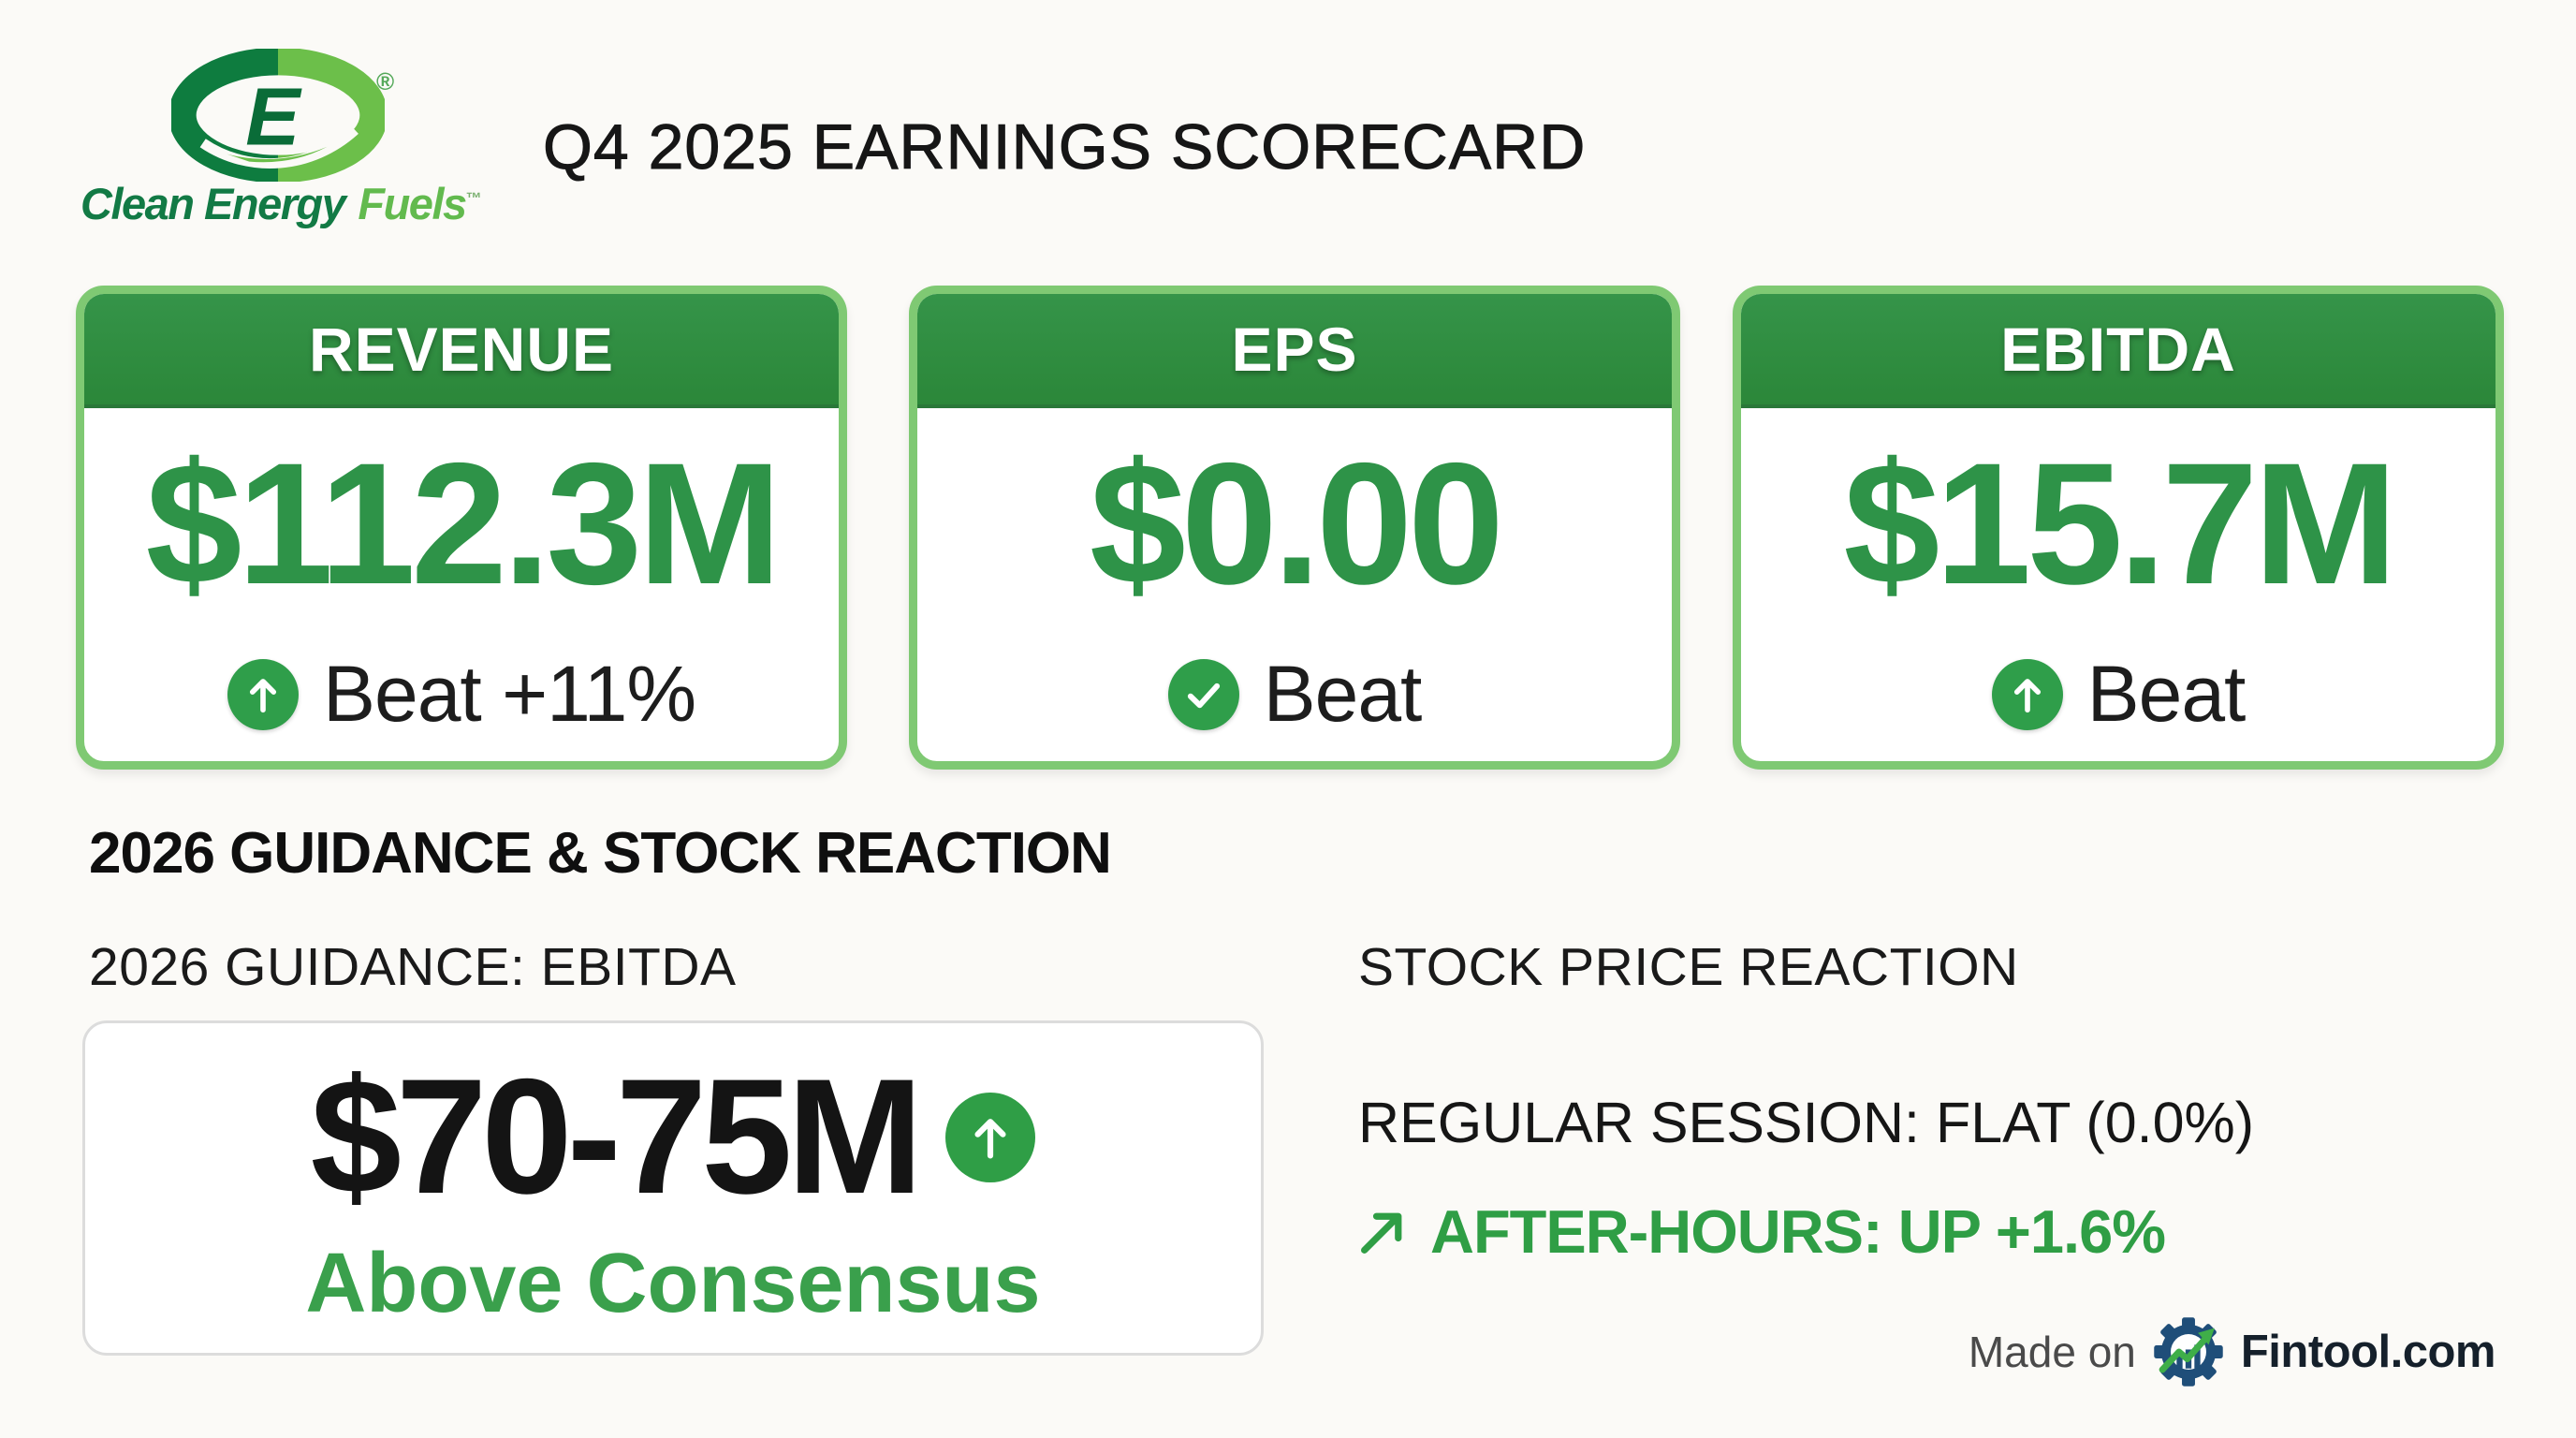 This screenshot has height=1438, width=2576. Describe the element at coordinates (1343, 694) in the screenshot. I see `eps-status-label: Beat` at that location.